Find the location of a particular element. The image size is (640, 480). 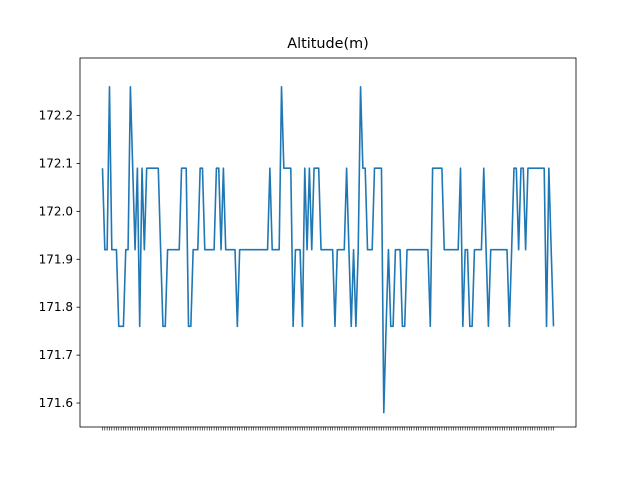

y-tick-label: 171.9 is located at coordinates (56, 259).